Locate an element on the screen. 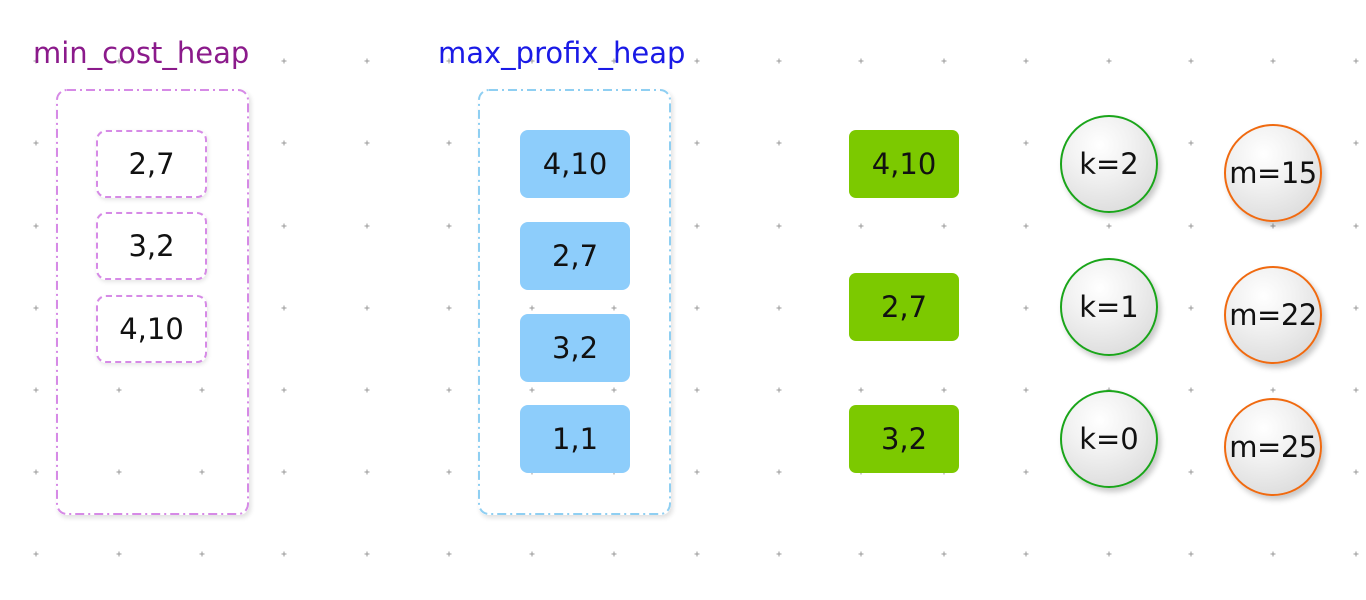 Image resolution: width=1366 pixels, height=600 pixels. selected-item: 4,10 is located at coordinates (904, 164).